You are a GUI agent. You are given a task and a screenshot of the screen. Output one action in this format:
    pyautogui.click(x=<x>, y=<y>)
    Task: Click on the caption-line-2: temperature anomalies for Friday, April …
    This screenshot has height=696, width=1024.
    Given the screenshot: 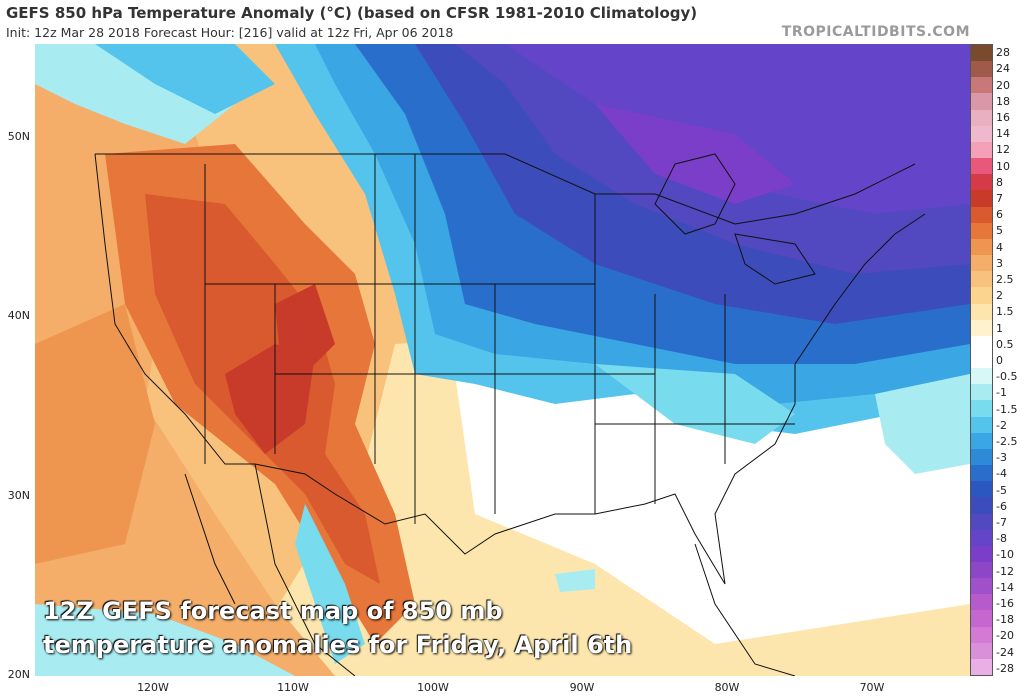 What is the action you would take?
    pyautogui.click(x=338, y=645)
    